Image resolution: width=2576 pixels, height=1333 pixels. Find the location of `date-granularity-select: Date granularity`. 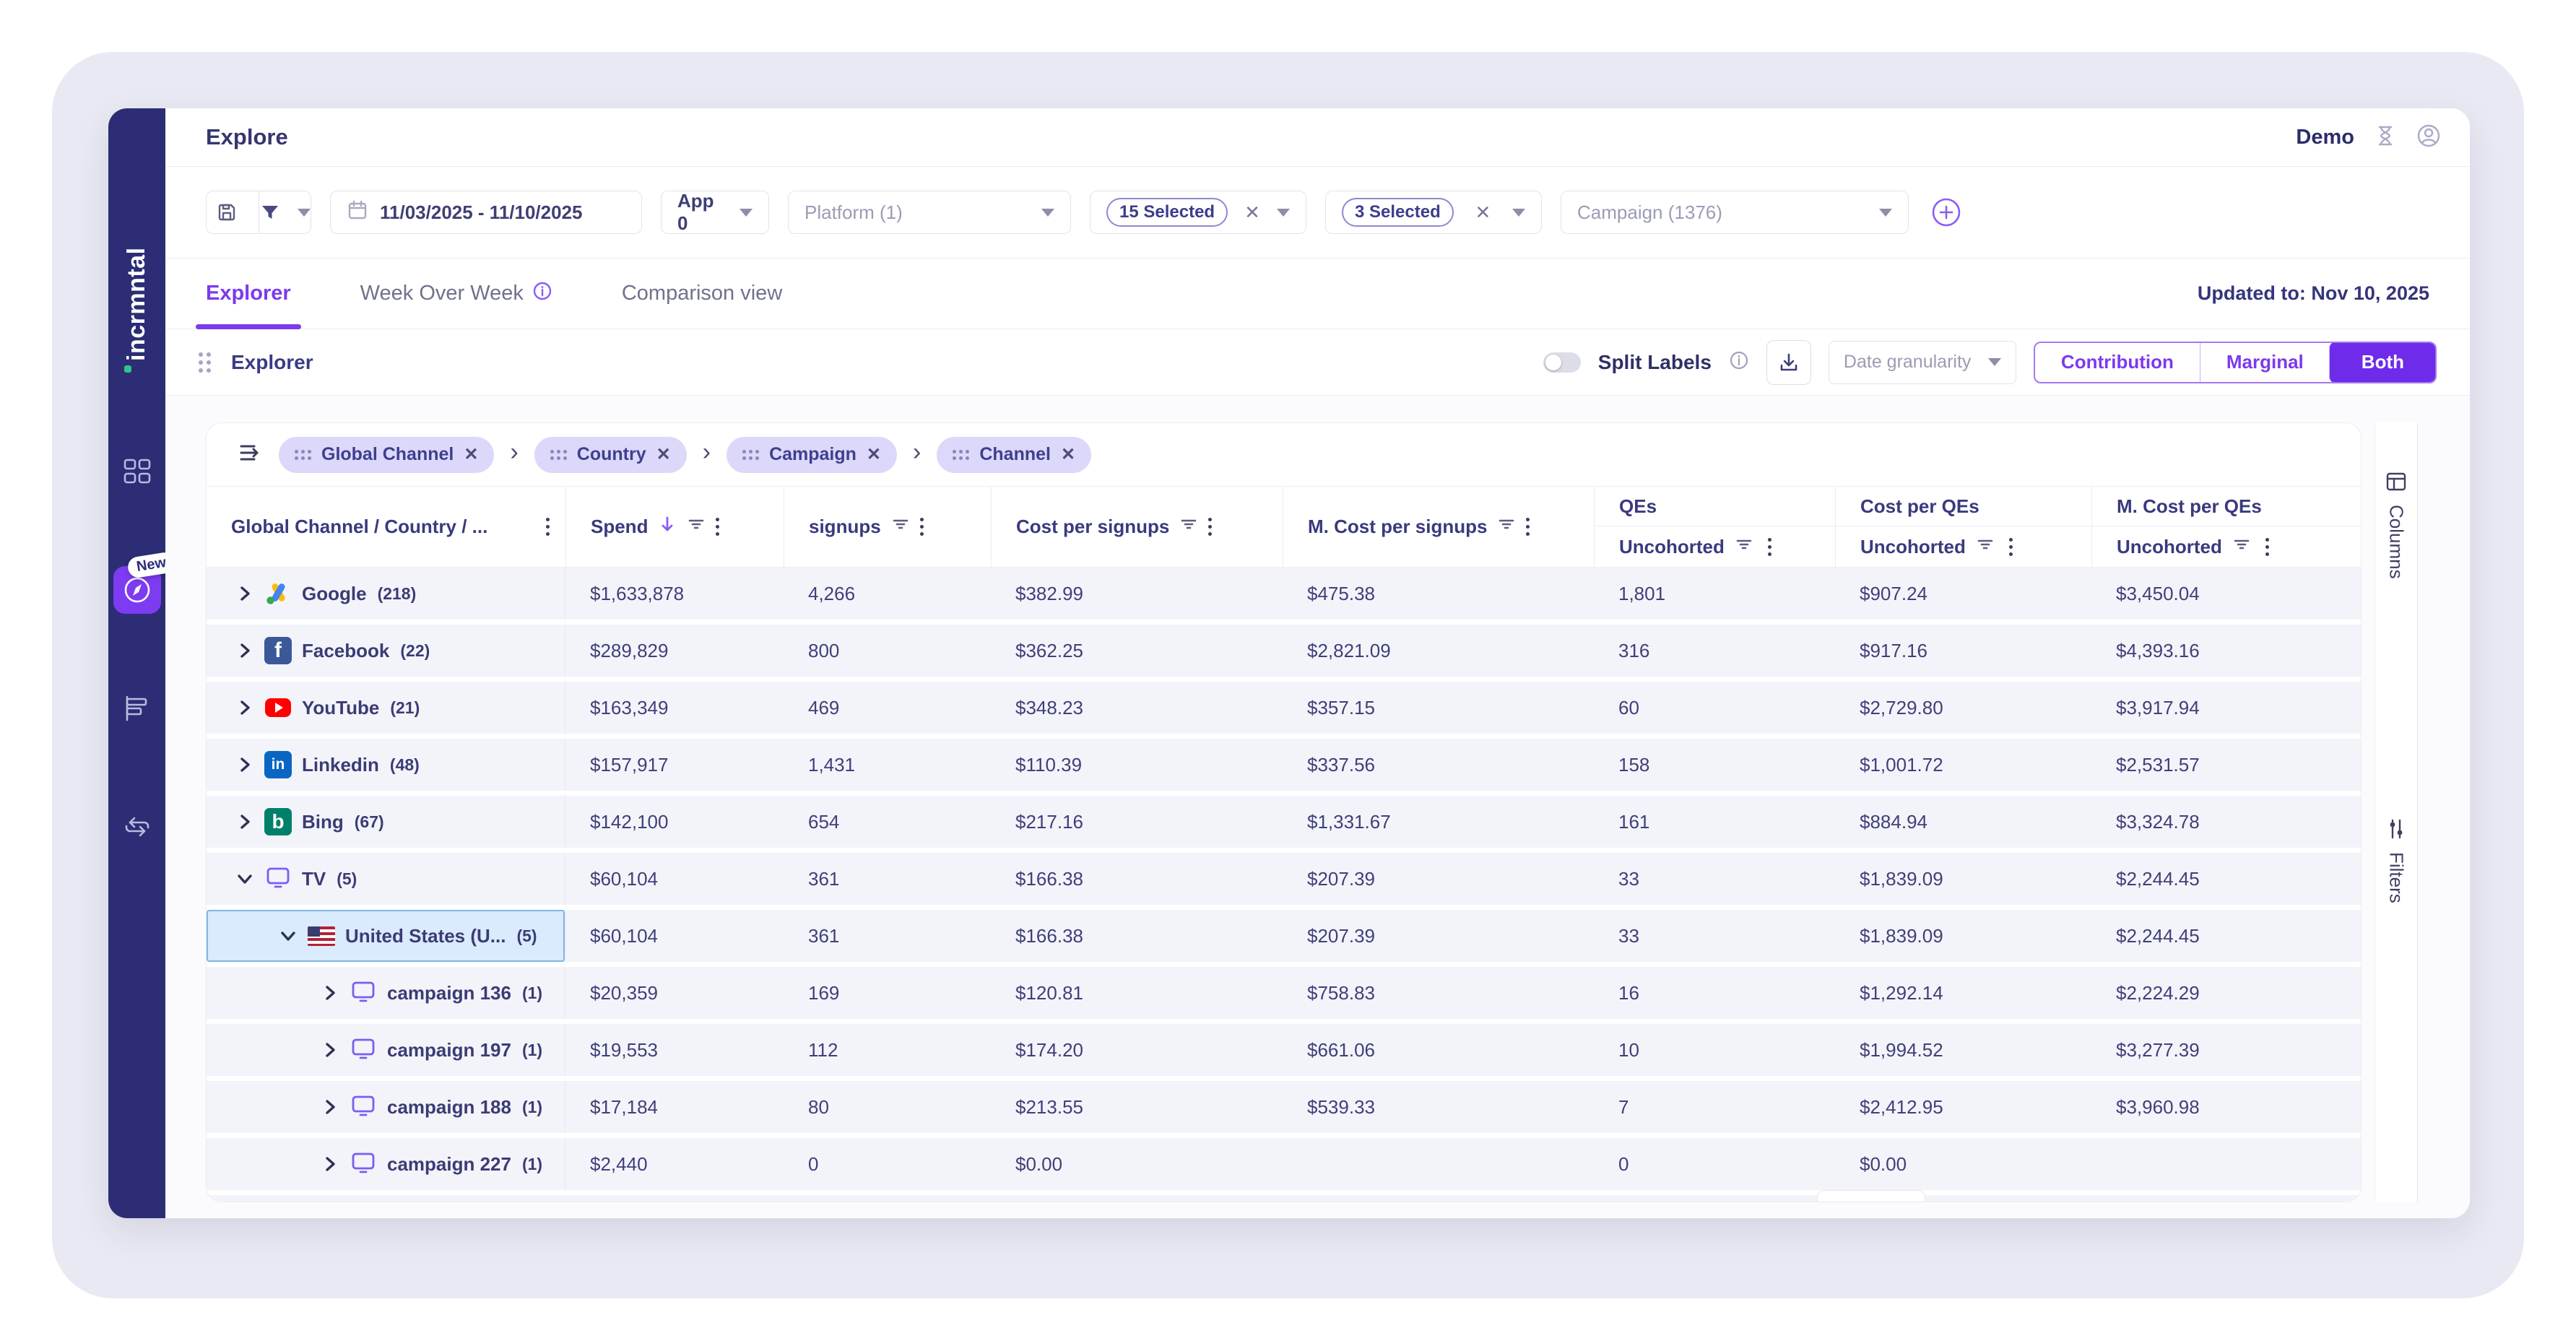

date-granularity-select: Date granularity is located at coordinates (1922, 362).